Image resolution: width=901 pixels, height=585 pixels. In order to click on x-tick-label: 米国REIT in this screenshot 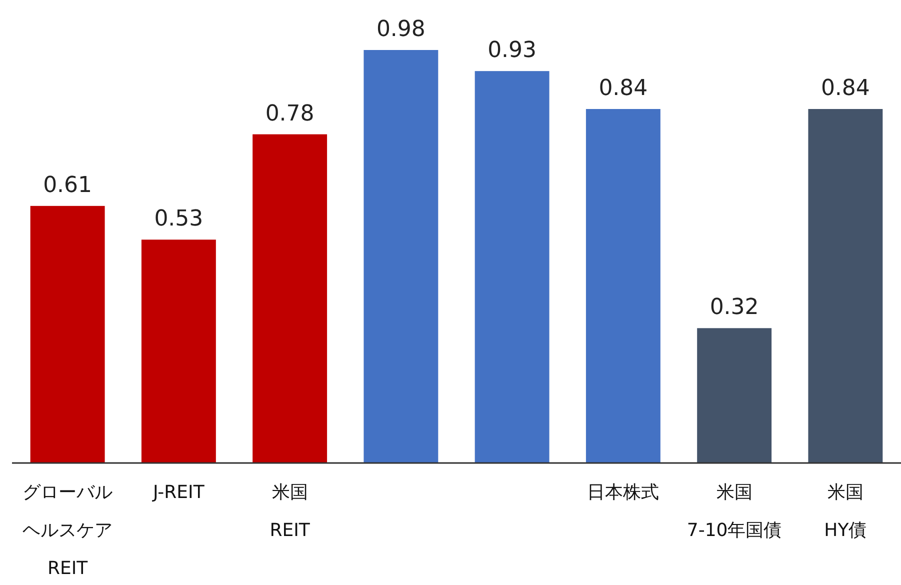, I will do `click(290, 511)`.